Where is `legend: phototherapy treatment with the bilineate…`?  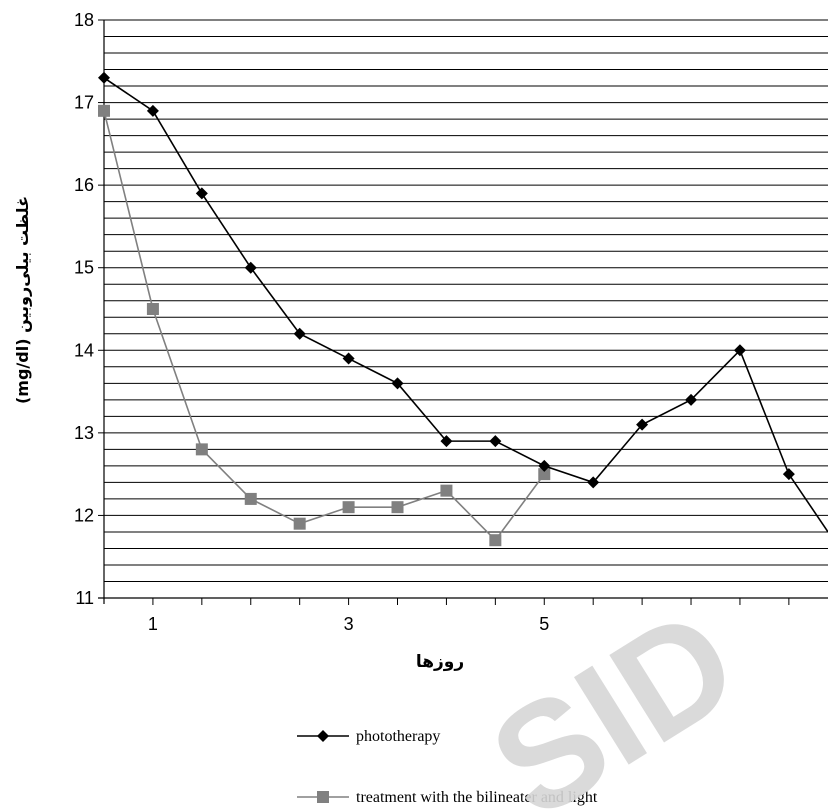
legend: phototherapy treatment with the bilineate… is located at coordinates (447, 767).